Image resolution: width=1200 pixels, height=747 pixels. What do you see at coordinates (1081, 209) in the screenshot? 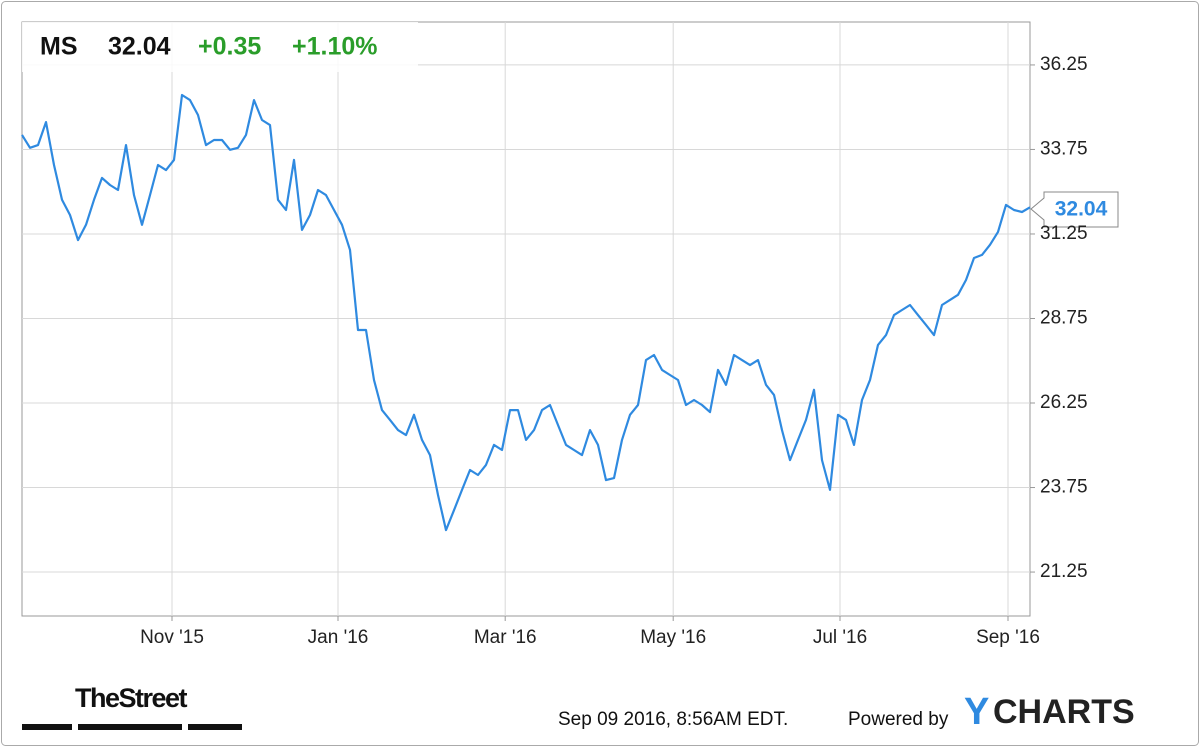
I see `last-price-label: 32.04` at bounding box center [1081, 209].